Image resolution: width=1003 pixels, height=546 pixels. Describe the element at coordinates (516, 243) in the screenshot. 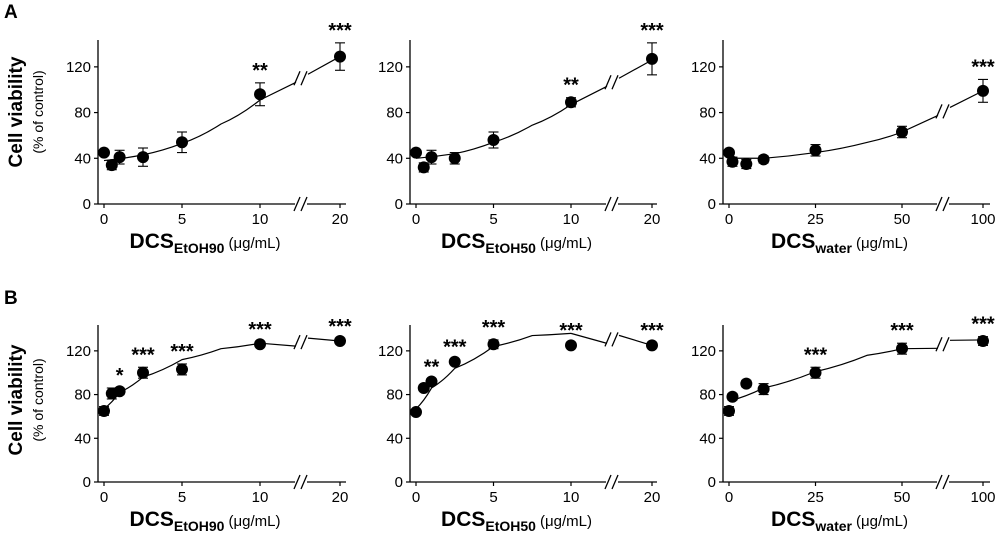

I see `x-axis-title: DCSEtOH50 (μg/mL)` at that location.